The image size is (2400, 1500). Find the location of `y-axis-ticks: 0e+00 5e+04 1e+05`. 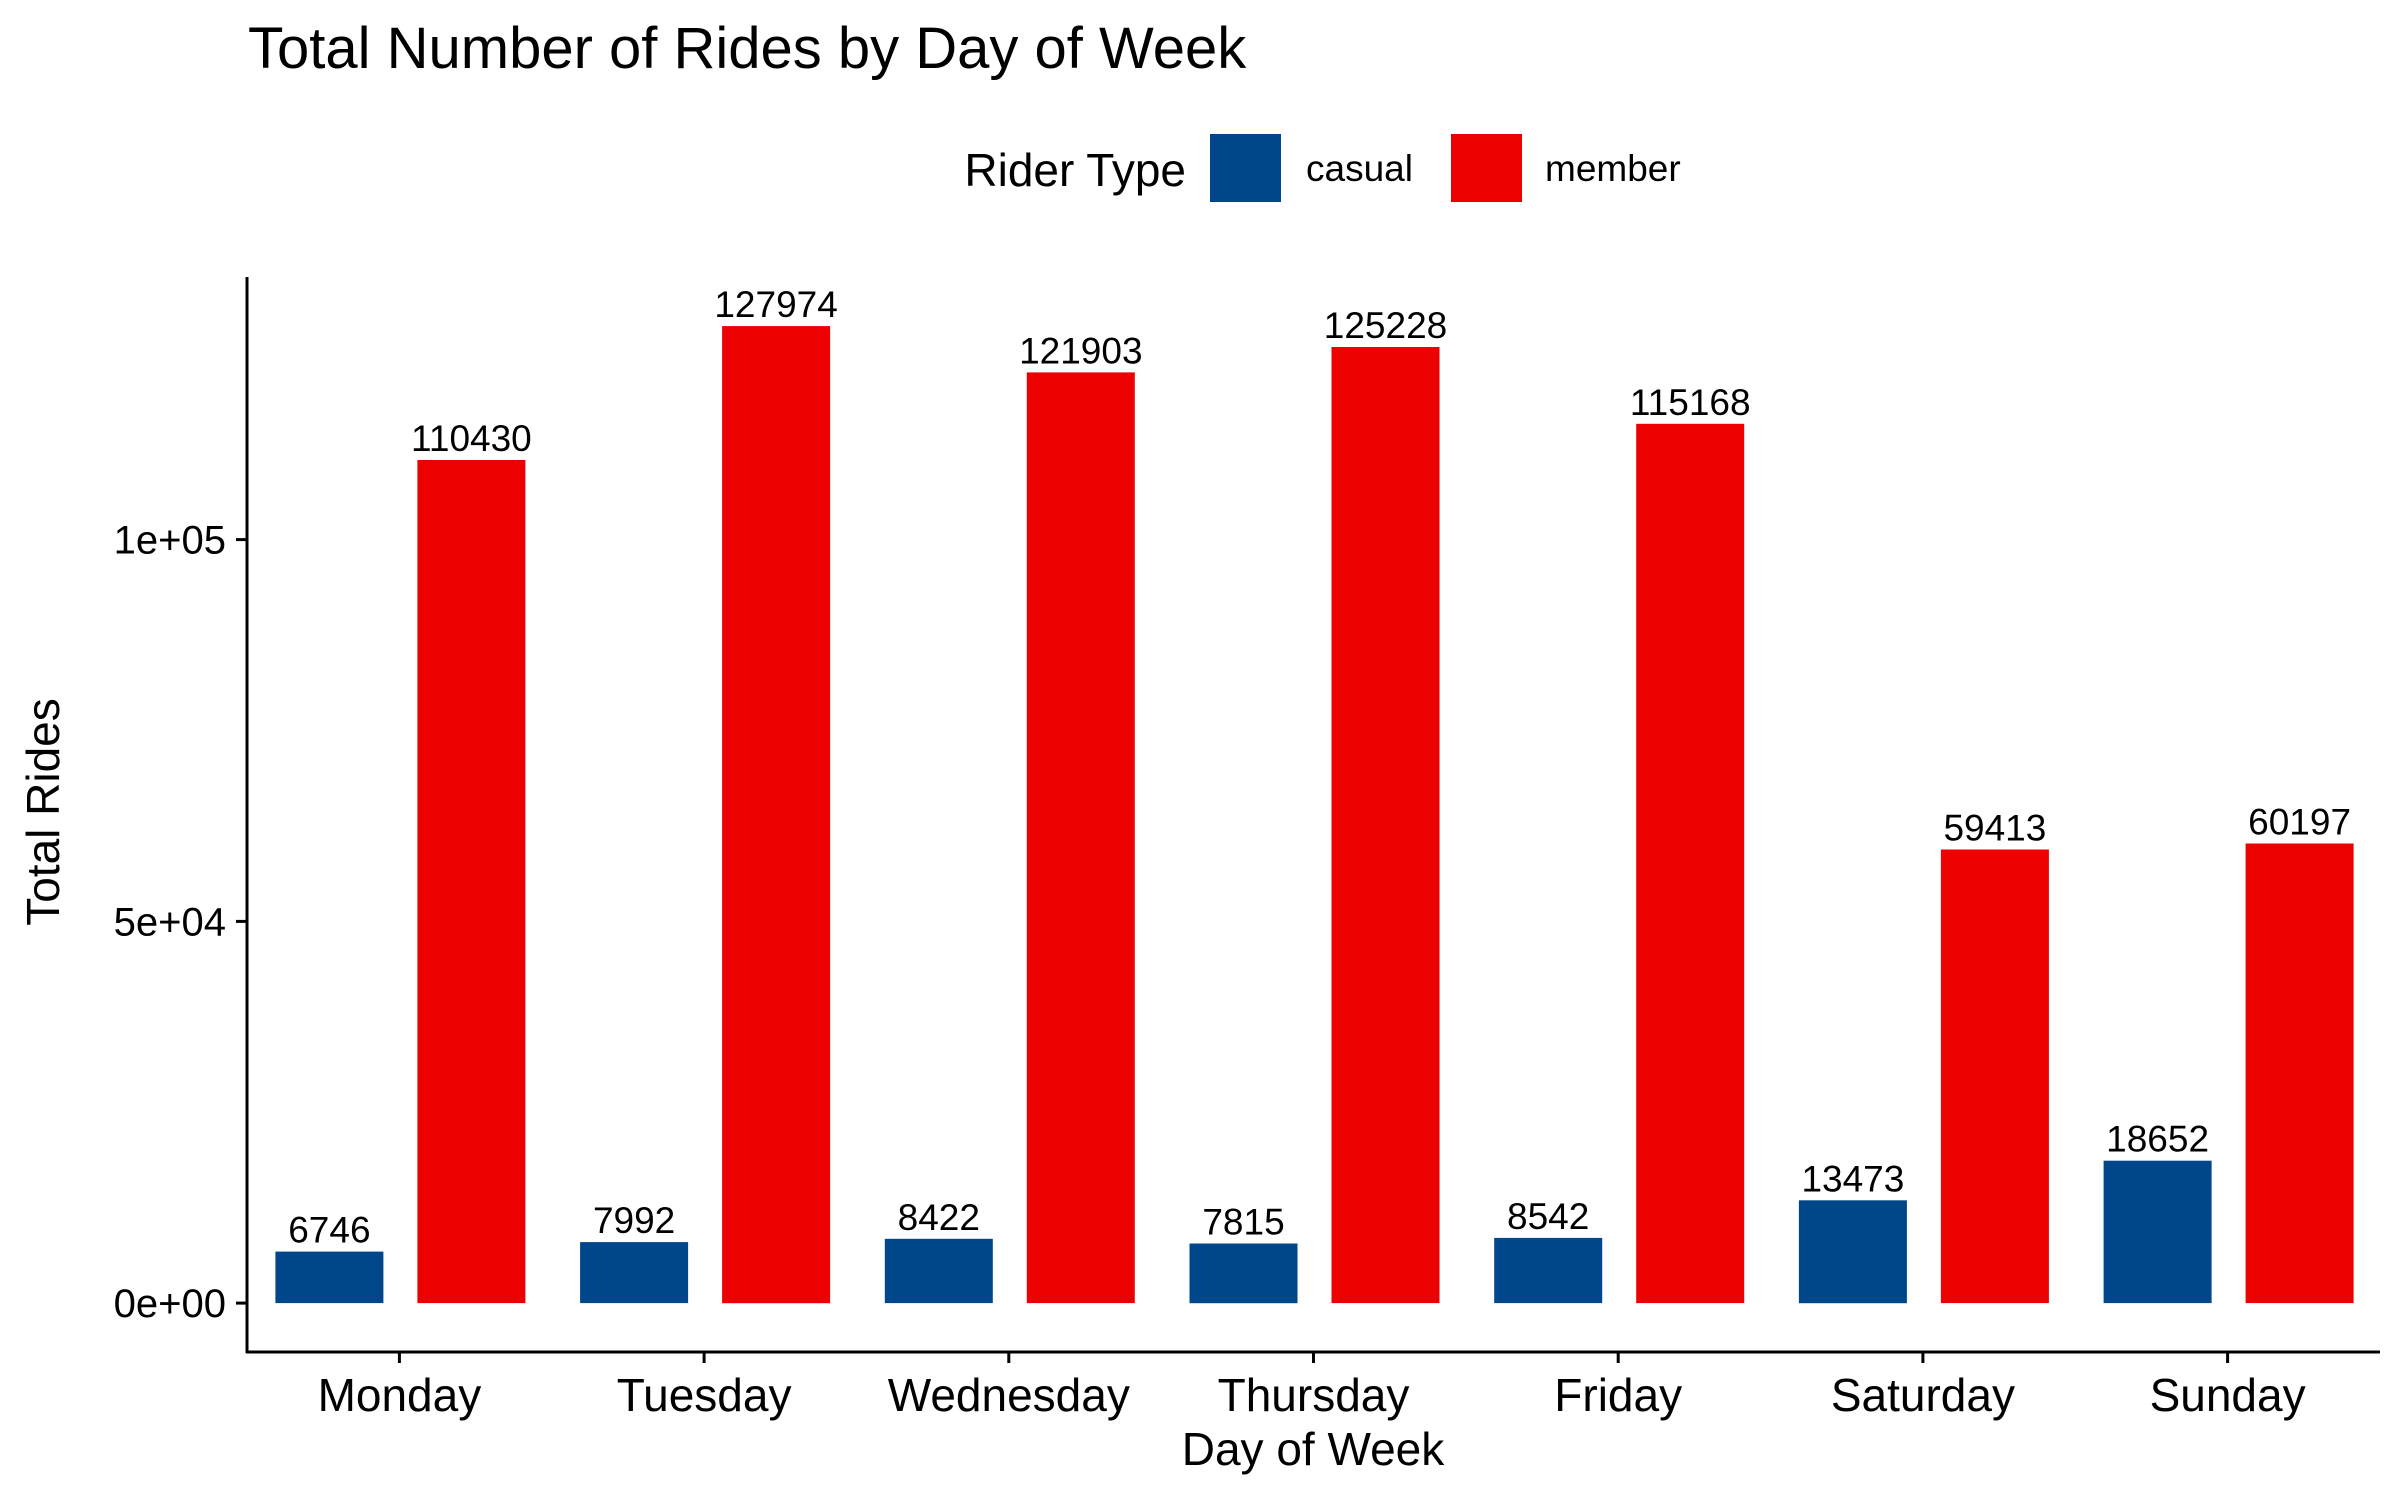

y-axis-ticks: 0e+00 5e+04 1e+05 is located at coordinates (180, 922).